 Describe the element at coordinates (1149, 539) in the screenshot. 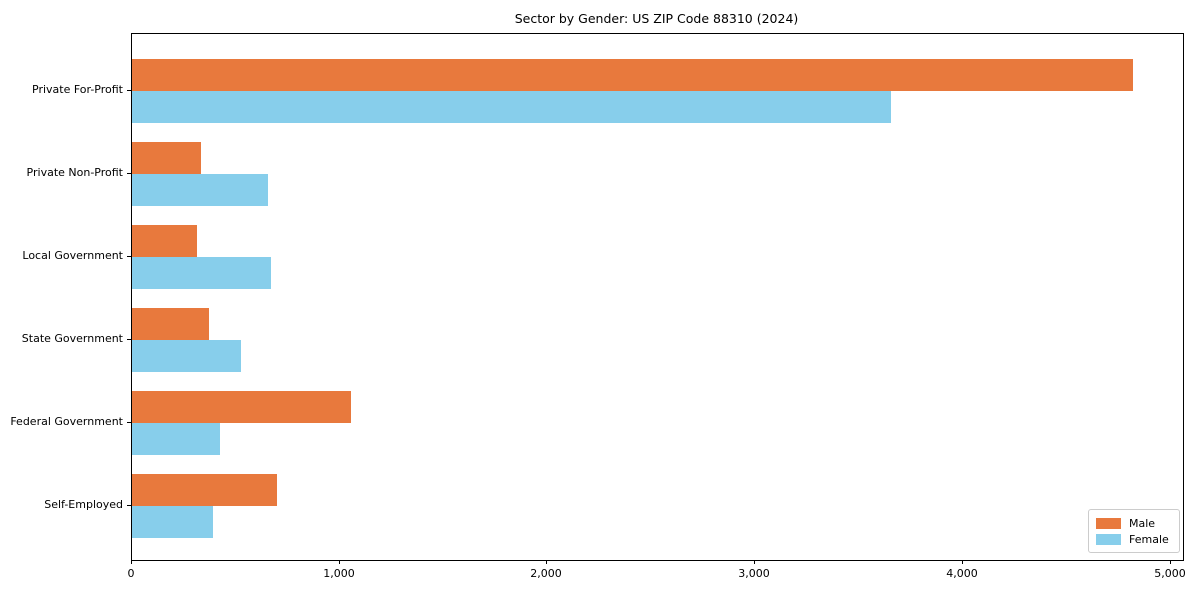

I see `legend-label-female: Female` at that location.